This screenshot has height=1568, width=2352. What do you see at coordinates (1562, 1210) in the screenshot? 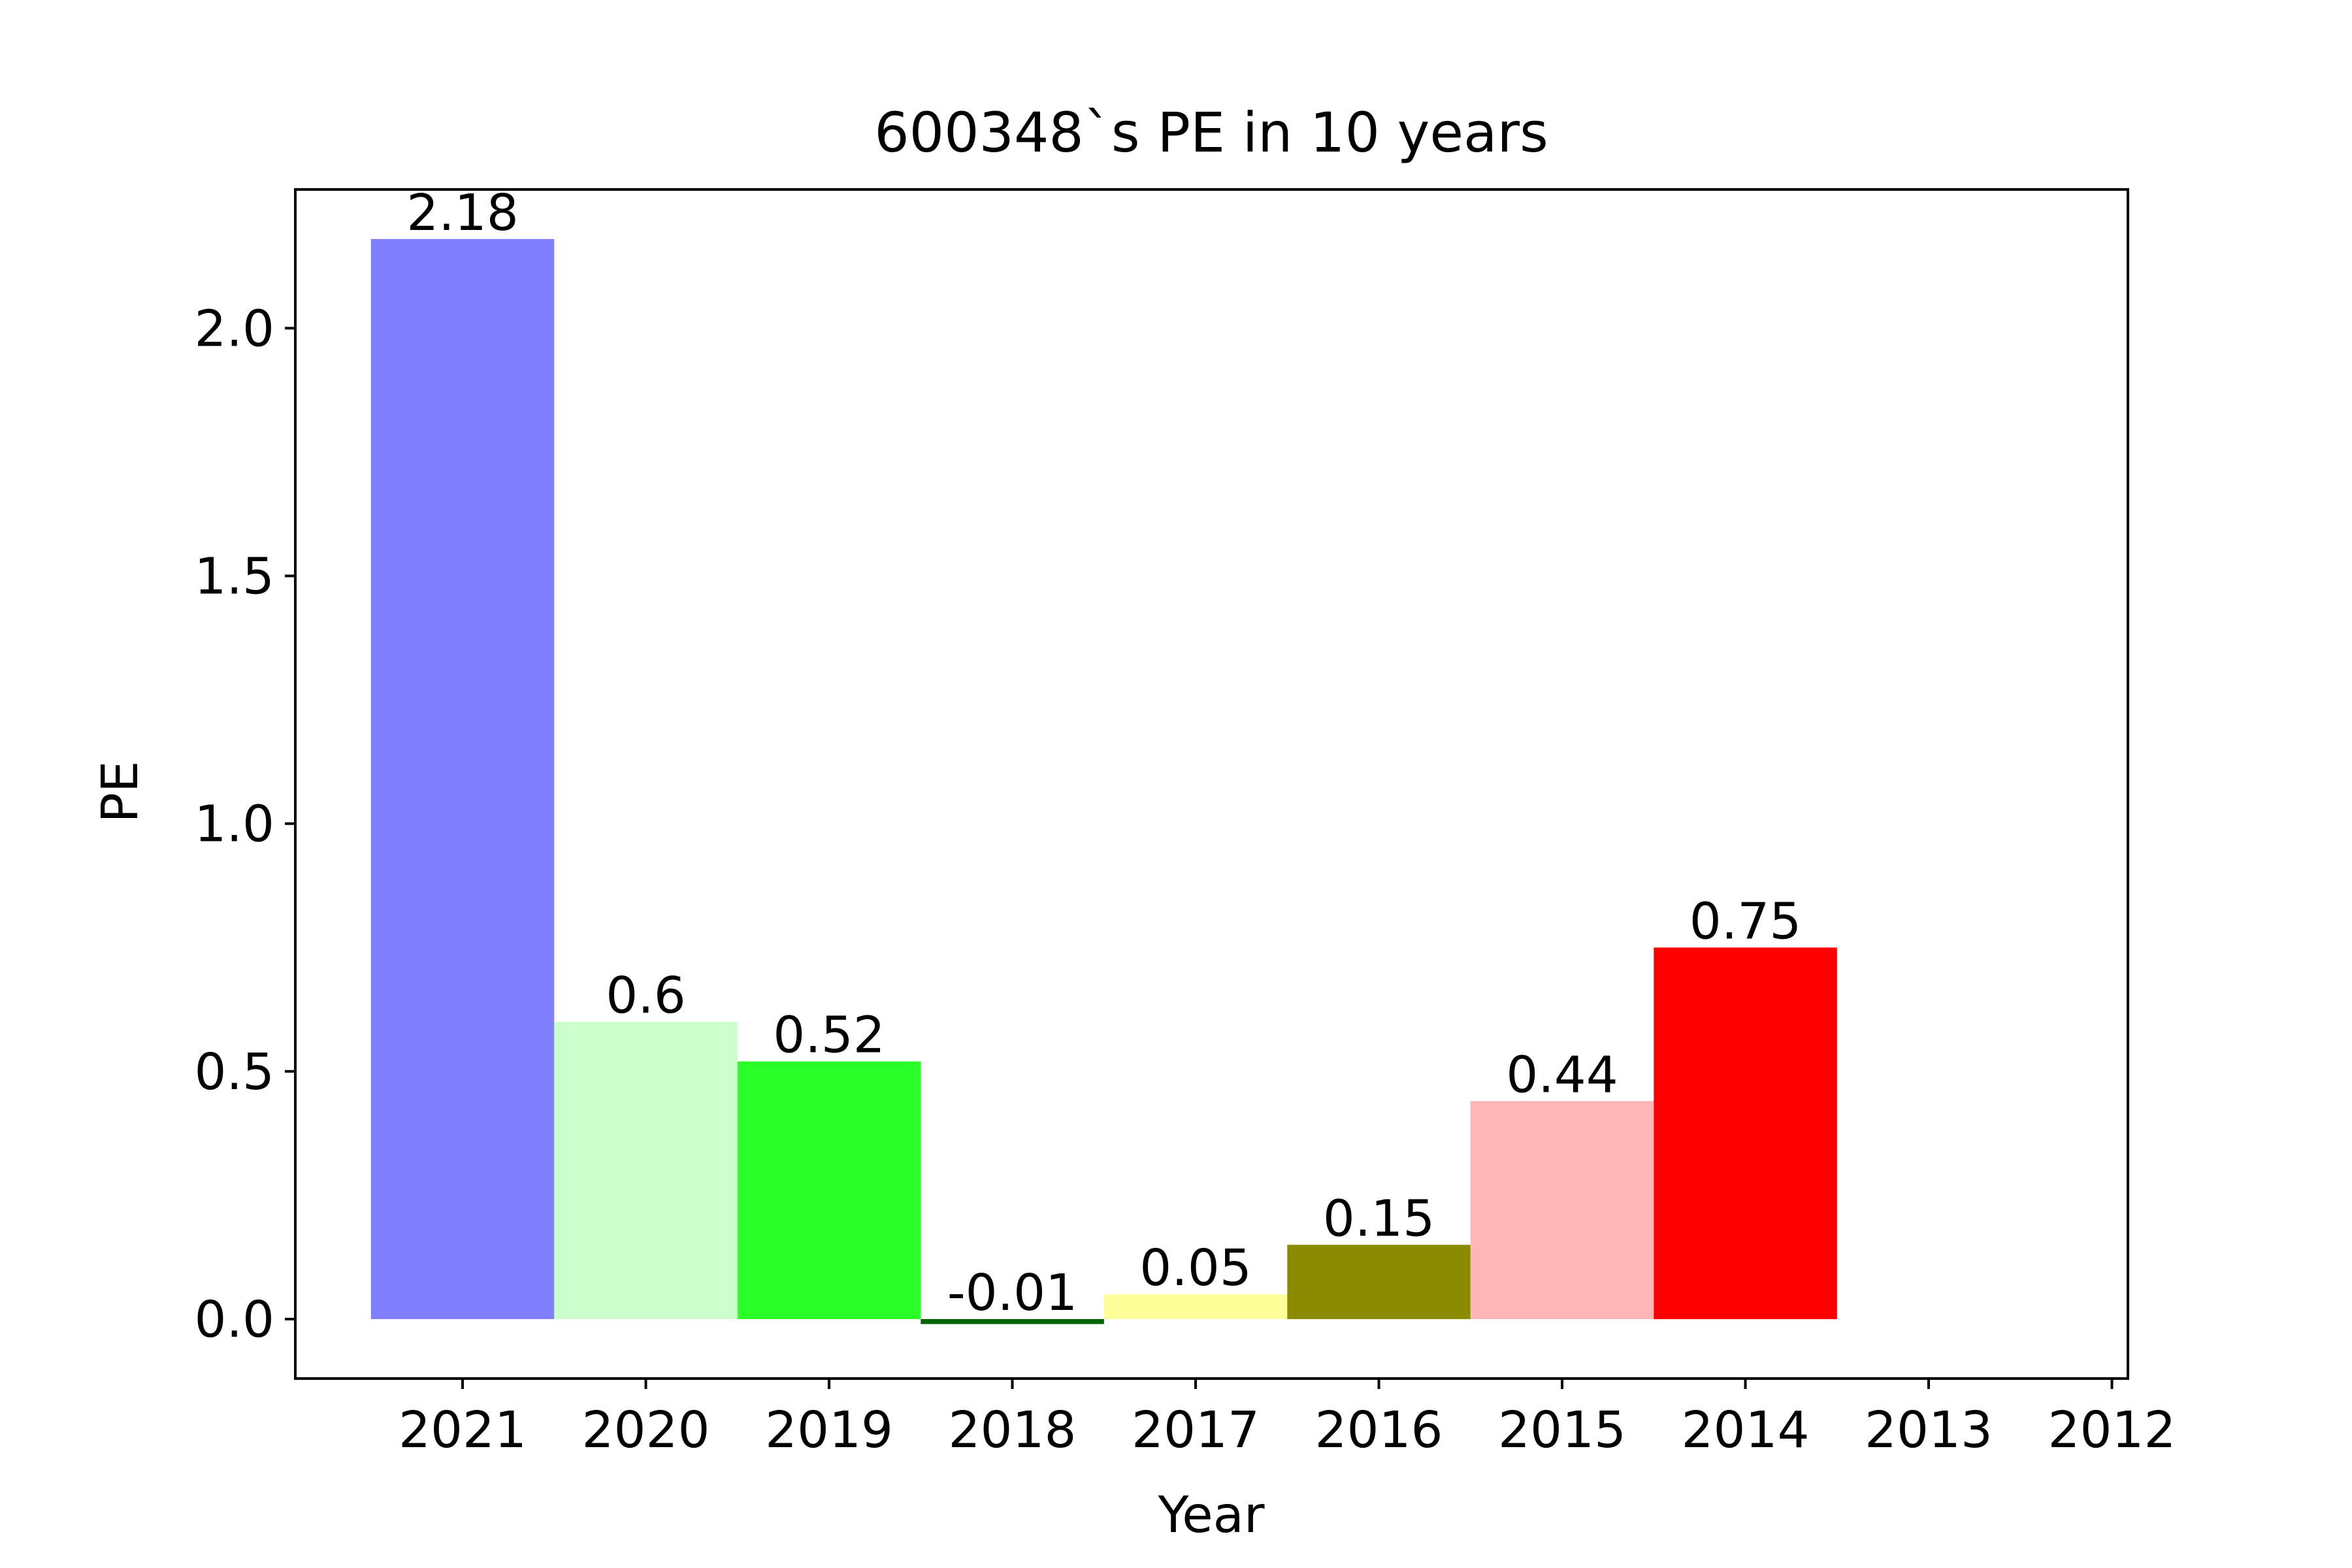
I see `bar-2015` at bounding box center [1562, 1210].